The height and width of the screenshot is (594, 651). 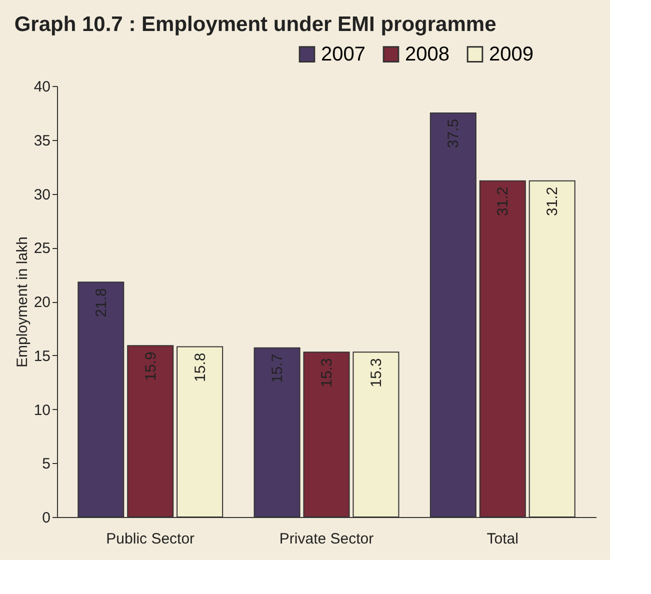 What do you see at coordinates (343, 54) in the screenshot?
I see `legend-label: 2007` at bounding box center [343, 54].